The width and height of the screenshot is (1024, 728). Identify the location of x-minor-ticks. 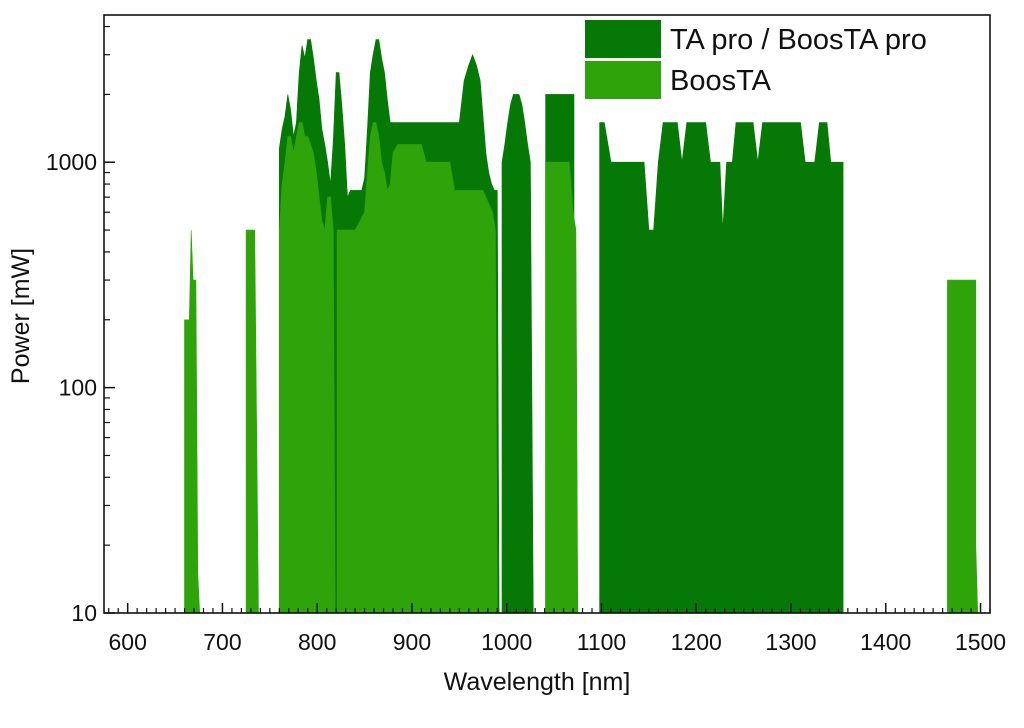
(549, 610).